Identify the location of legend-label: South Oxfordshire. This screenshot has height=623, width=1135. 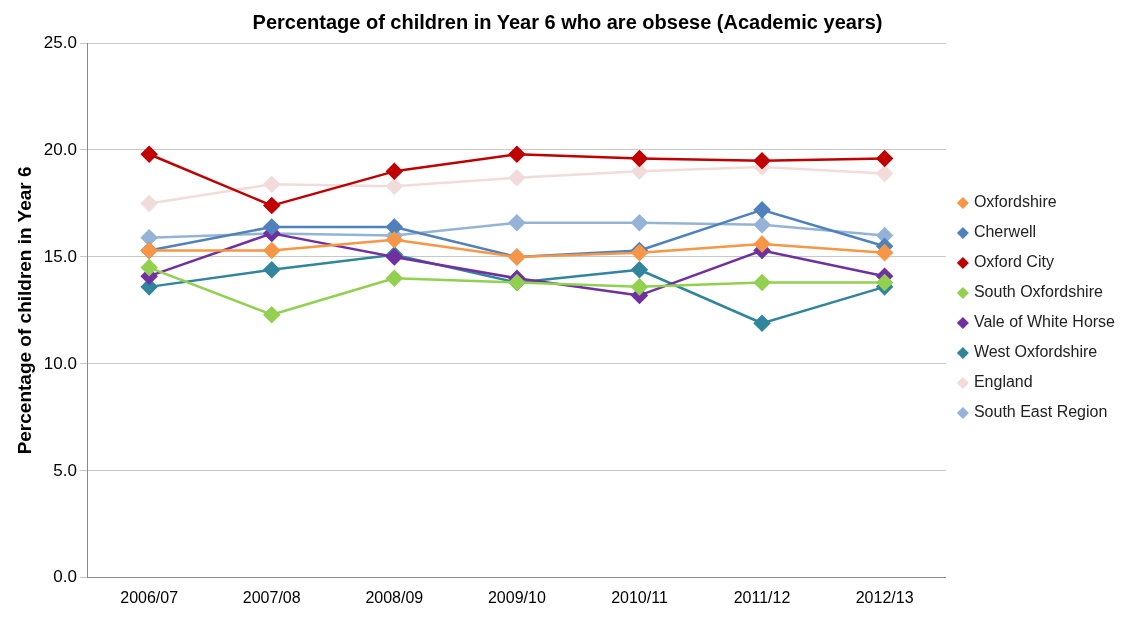
(1038, 292).